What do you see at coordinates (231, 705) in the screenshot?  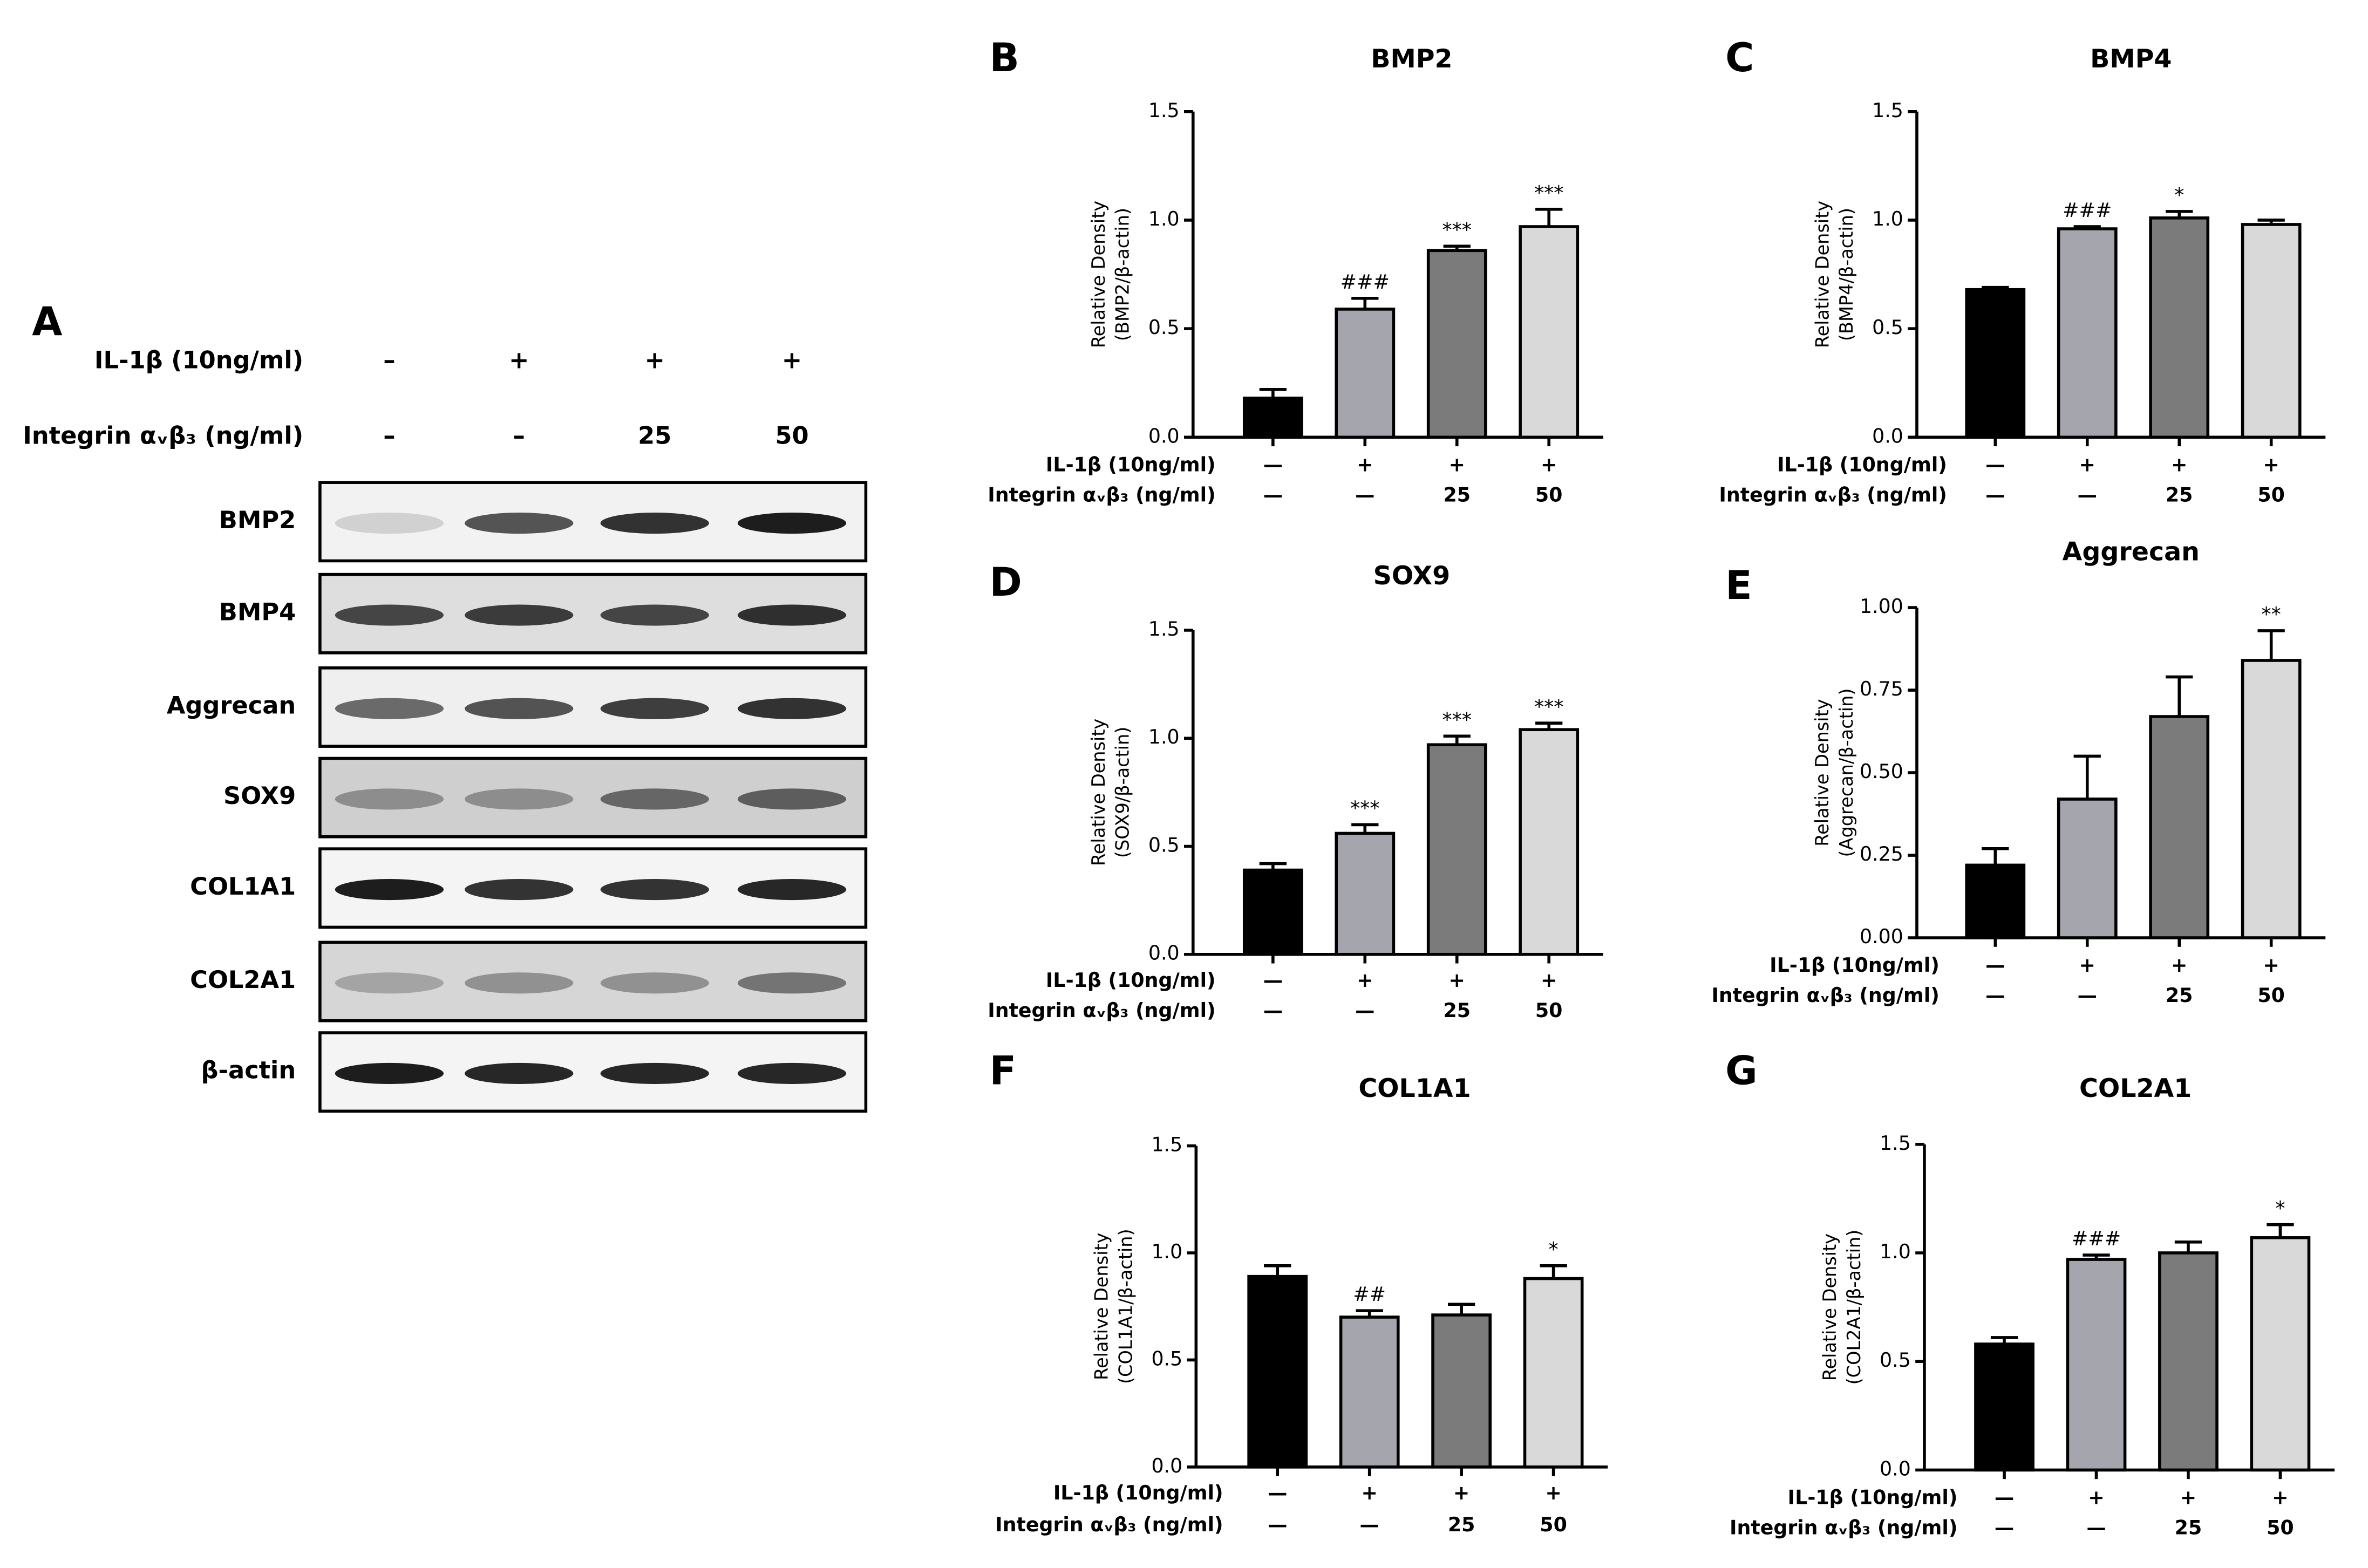 I see `band-label: Aggrecan` at bounding box center [231, 705].